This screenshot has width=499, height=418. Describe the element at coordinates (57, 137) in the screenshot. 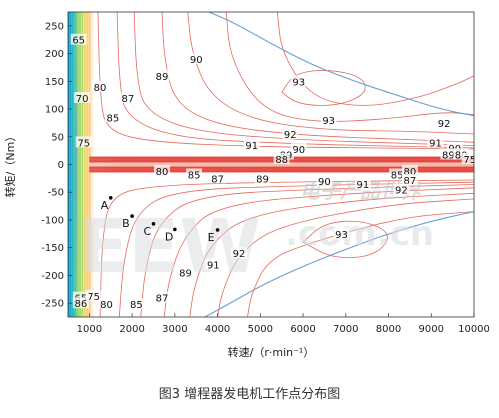

I see `y-tick-label: 50` at that location.